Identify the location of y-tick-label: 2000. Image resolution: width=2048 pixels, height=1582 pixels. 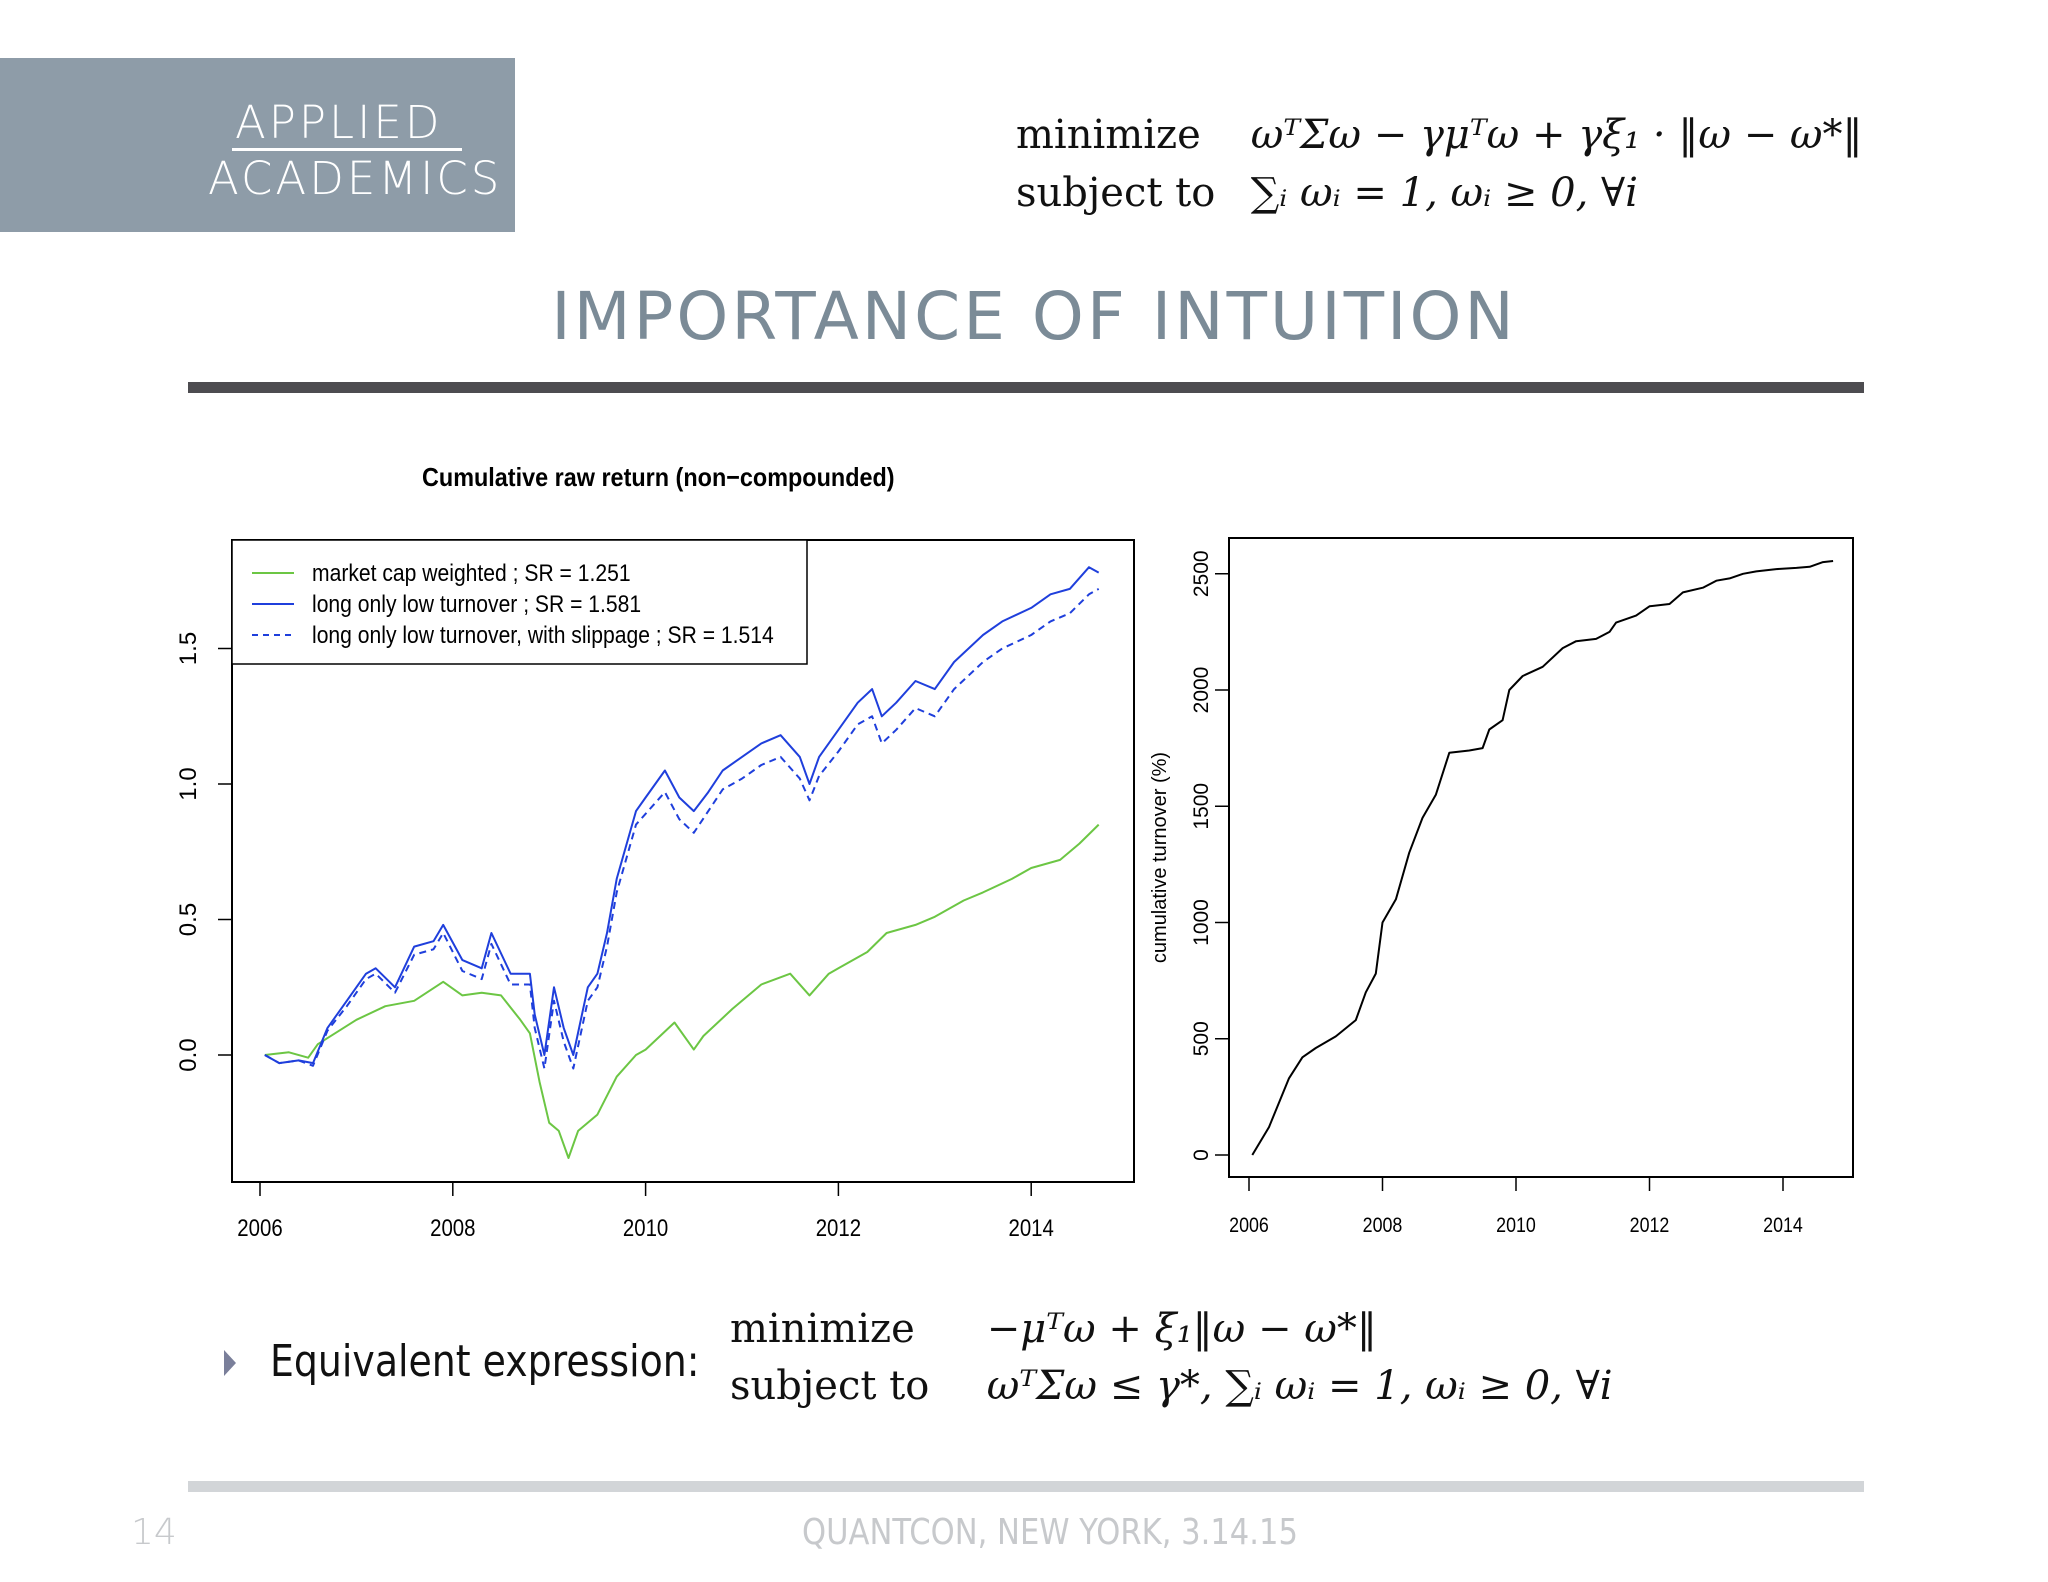
(1201, 690).